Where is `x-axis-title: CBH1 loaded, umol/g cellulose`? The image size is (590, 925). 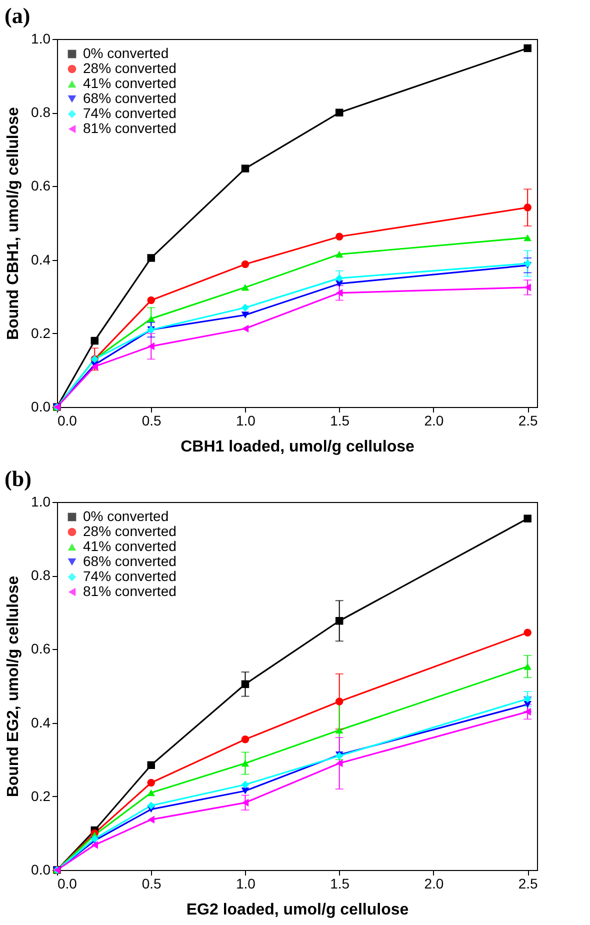
x-axis-title: CBH1 loaded, umol/g cellulose is located at coordinates (297, 447).